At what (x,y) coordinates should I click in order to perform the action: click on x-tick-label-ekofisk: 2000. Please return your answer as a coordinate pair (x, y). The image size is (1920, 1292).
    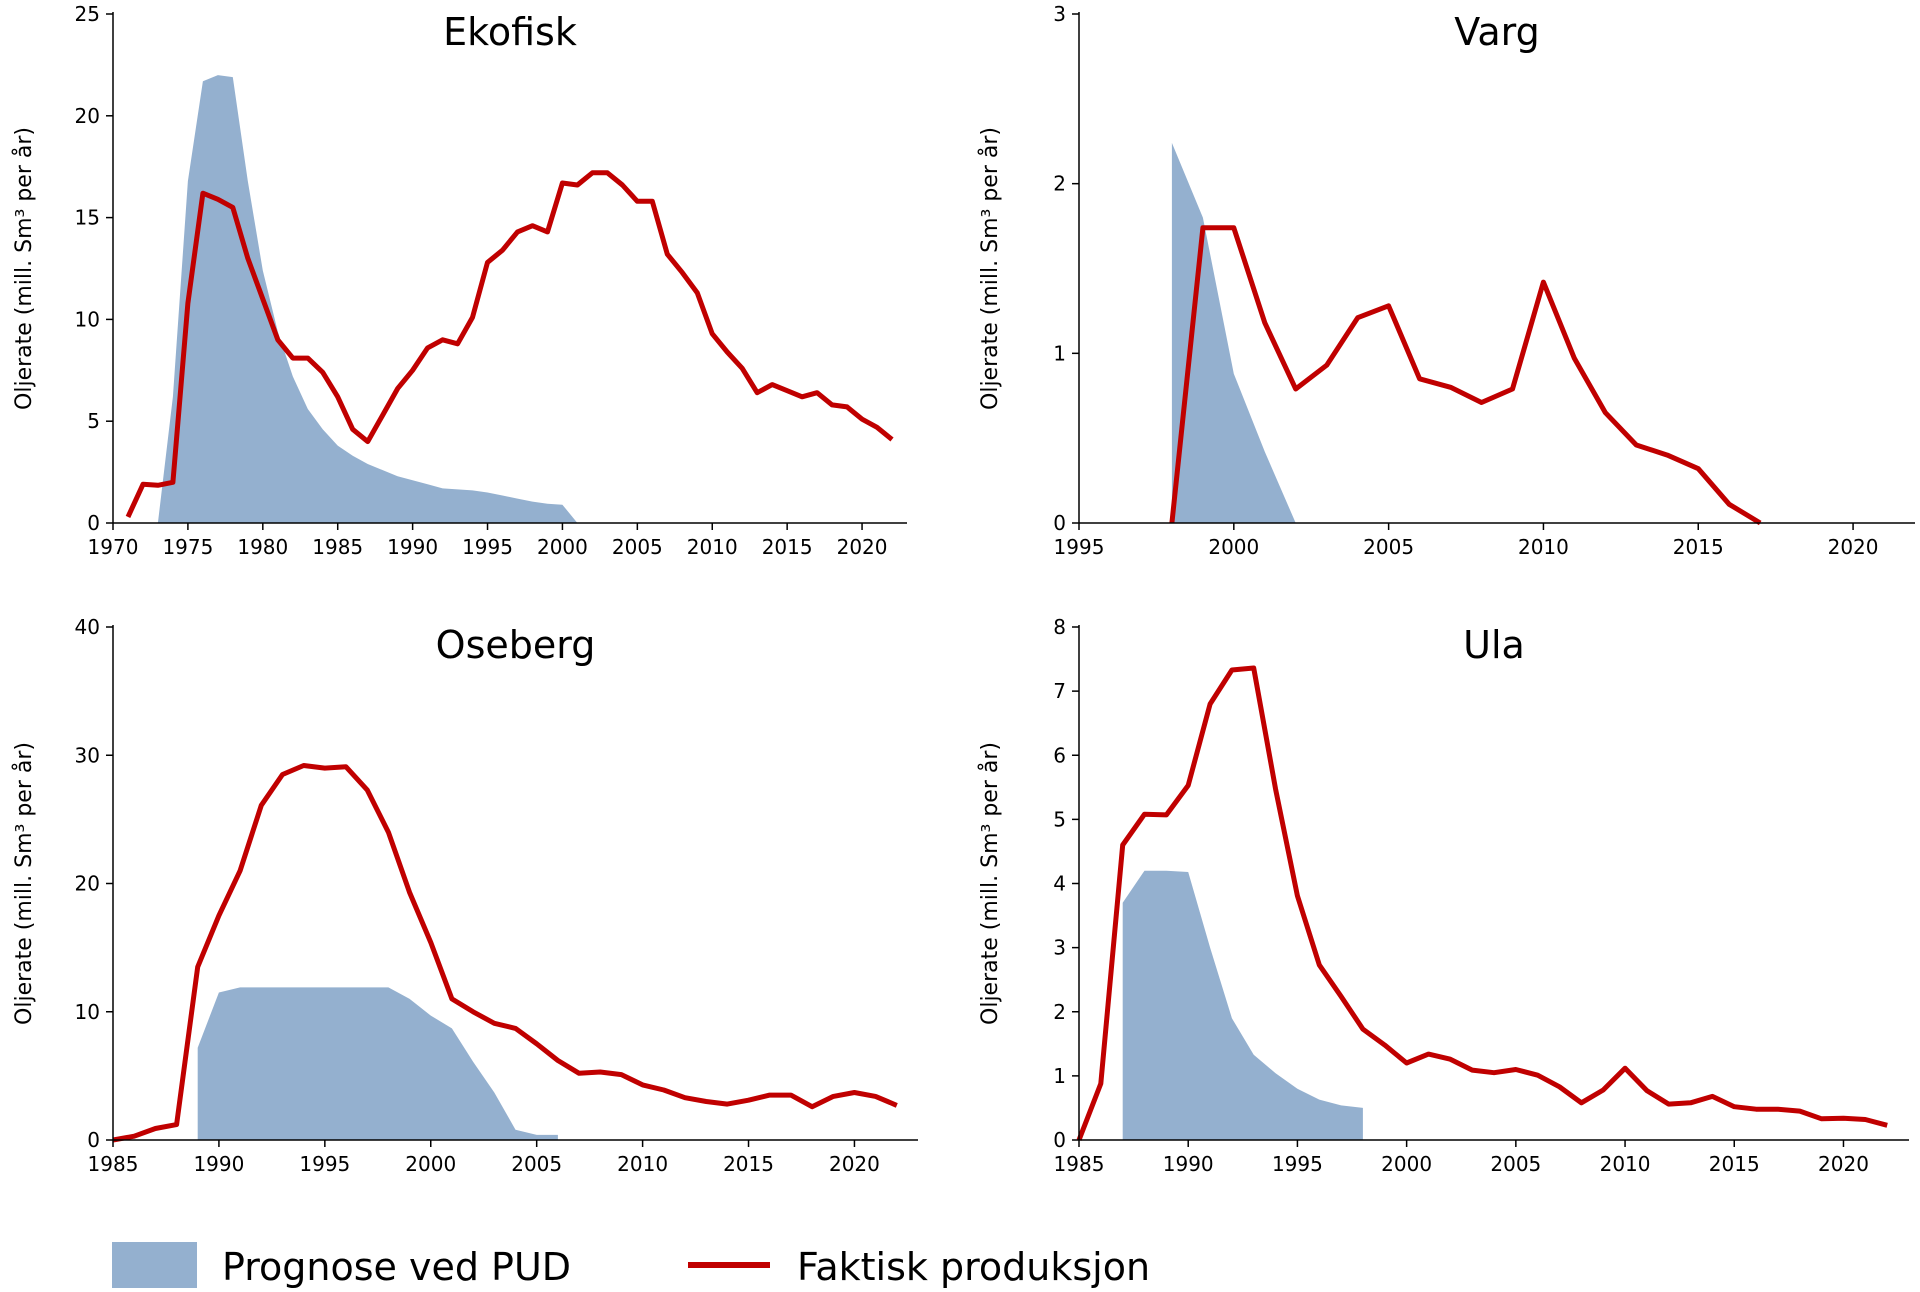
    Looking at the image, I should click on (562, 547).